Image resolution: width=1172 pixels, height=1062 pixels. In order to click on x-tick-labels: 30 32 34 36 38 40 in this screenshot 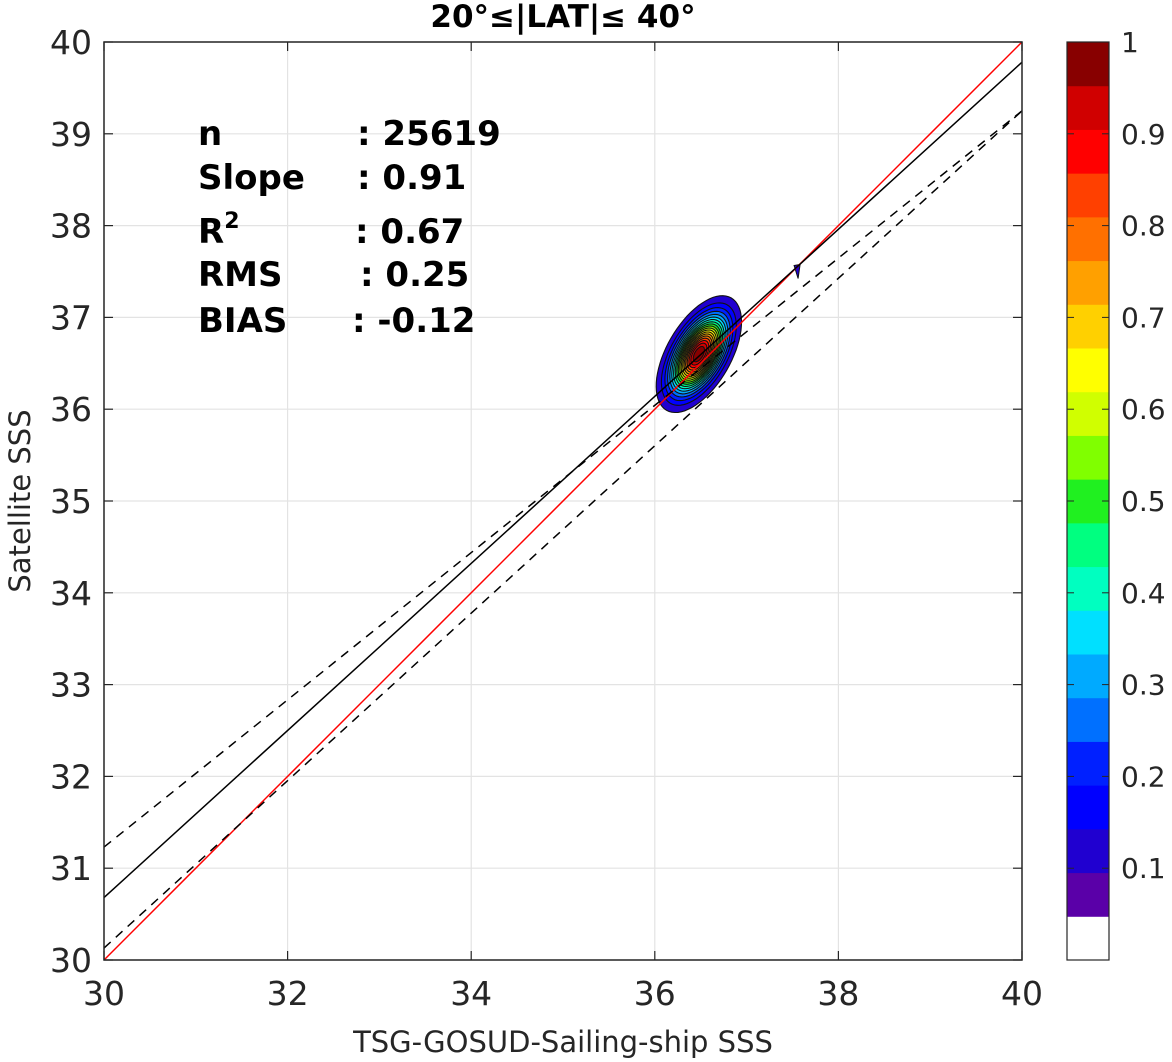, I will do `click(563, 993)`.